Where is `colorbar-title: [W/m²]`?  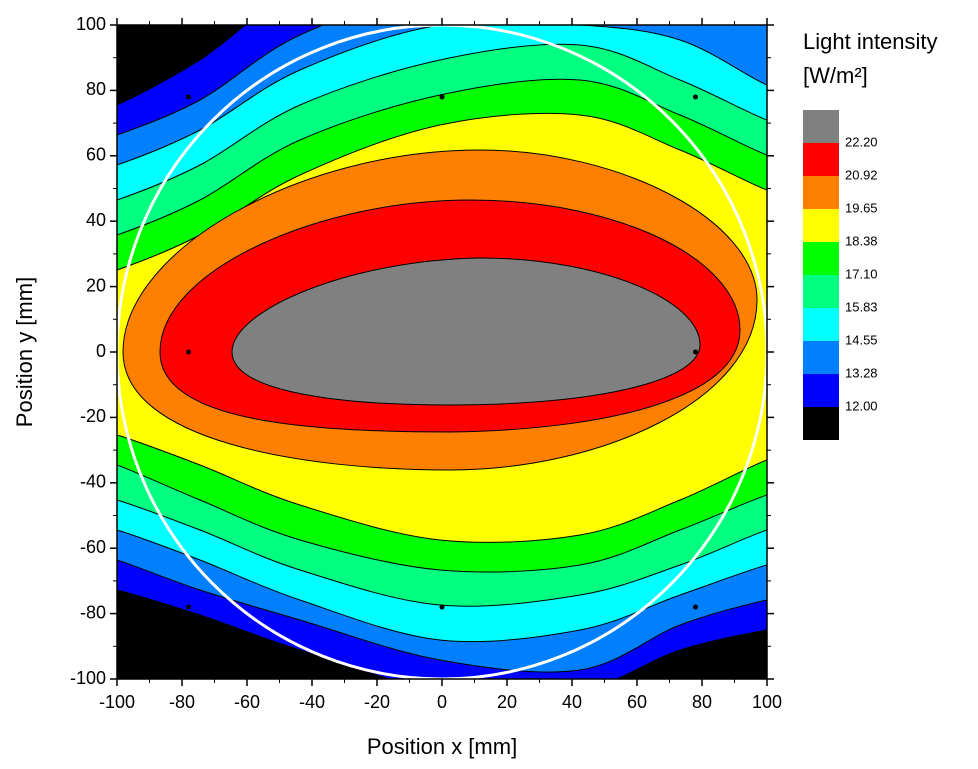 colorbar-title: [W/m²] is located at coordinates (835, 75).